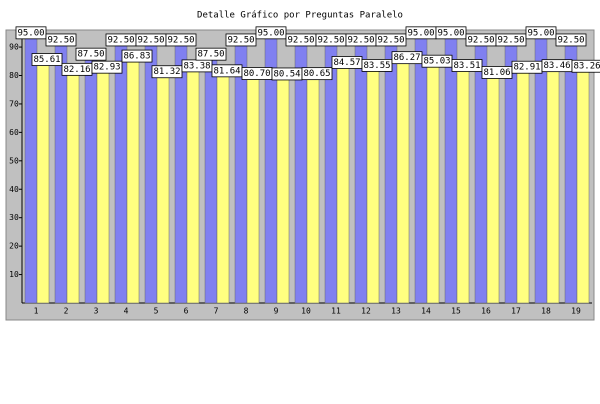 The height and width of the screenshot is (404, 600). Describe the element at coordinates (14, 189) in the screenshot. I see `y-tick-label: 40` at that location.